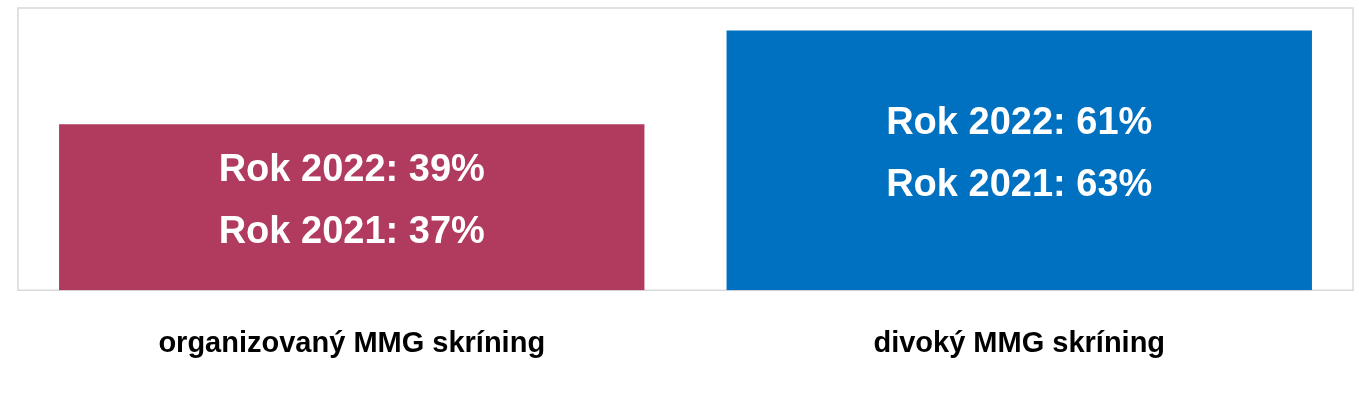  What do you see at coordinates (1019, 341) in the screenshot?
I see `x-tick-label: divoký MMG skríning` at bounding box center [1019, 341].